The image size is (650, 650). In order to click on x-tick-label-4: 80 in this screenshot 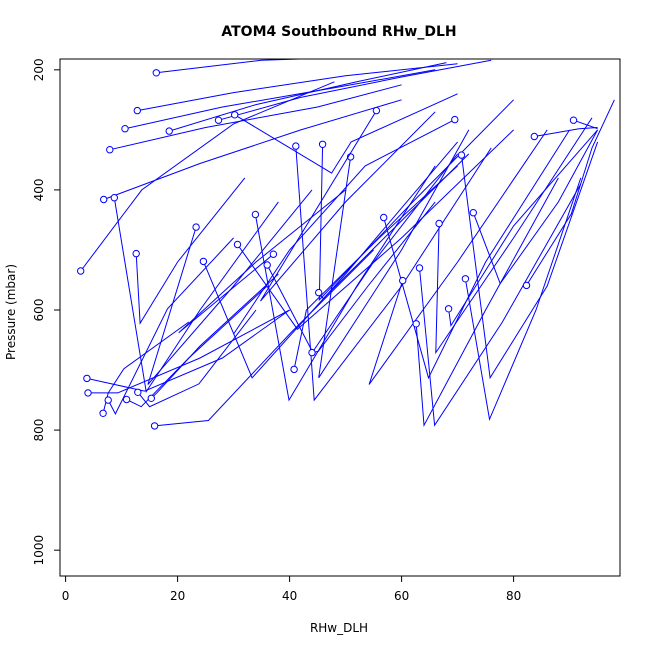, I will do `click(513, 596)`.